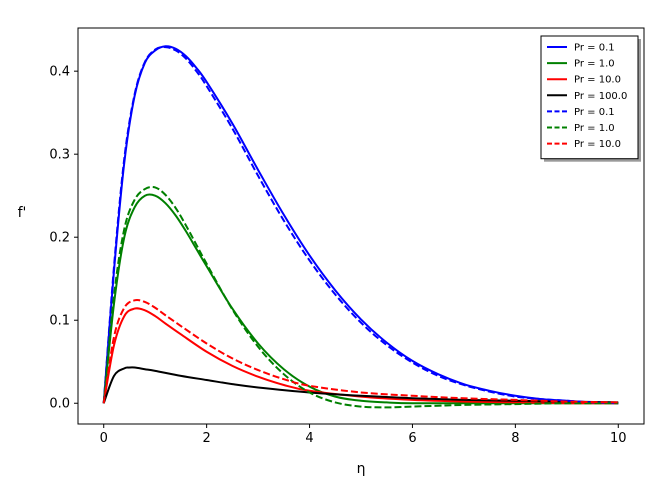 The width and height of the screenshot is (661, 491). Describe the element at coordinates (309, 438) in the screenshot. I see `x-tick-label: 4` at that location.